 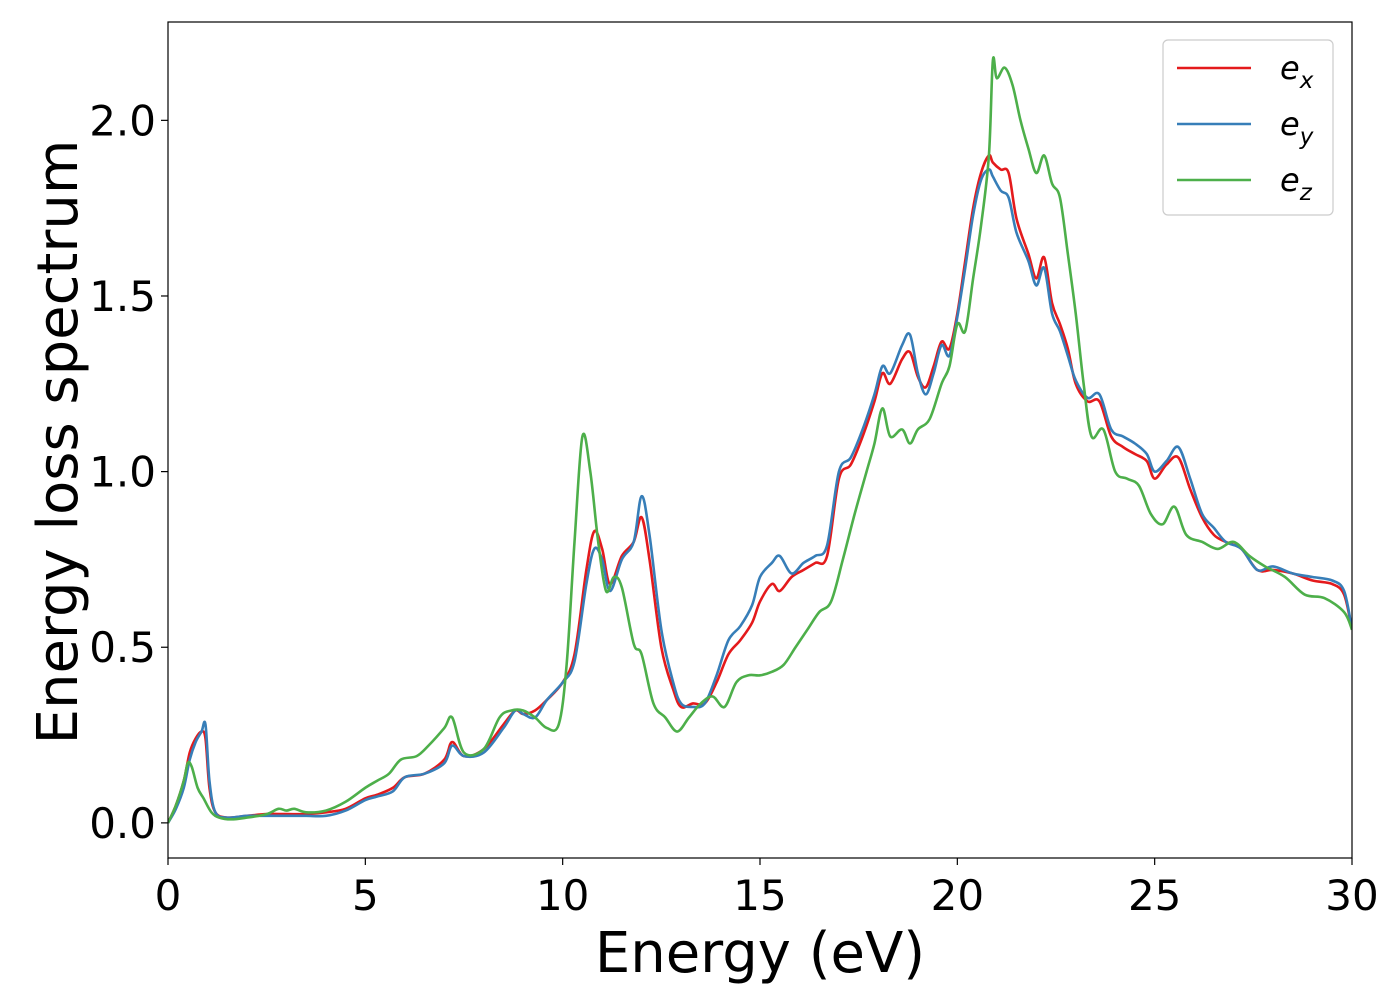 What do you see at coordinates (1297, 127) in the screenshot?
I see `legend-label-y: ey` at bounding box center [1297, 127].